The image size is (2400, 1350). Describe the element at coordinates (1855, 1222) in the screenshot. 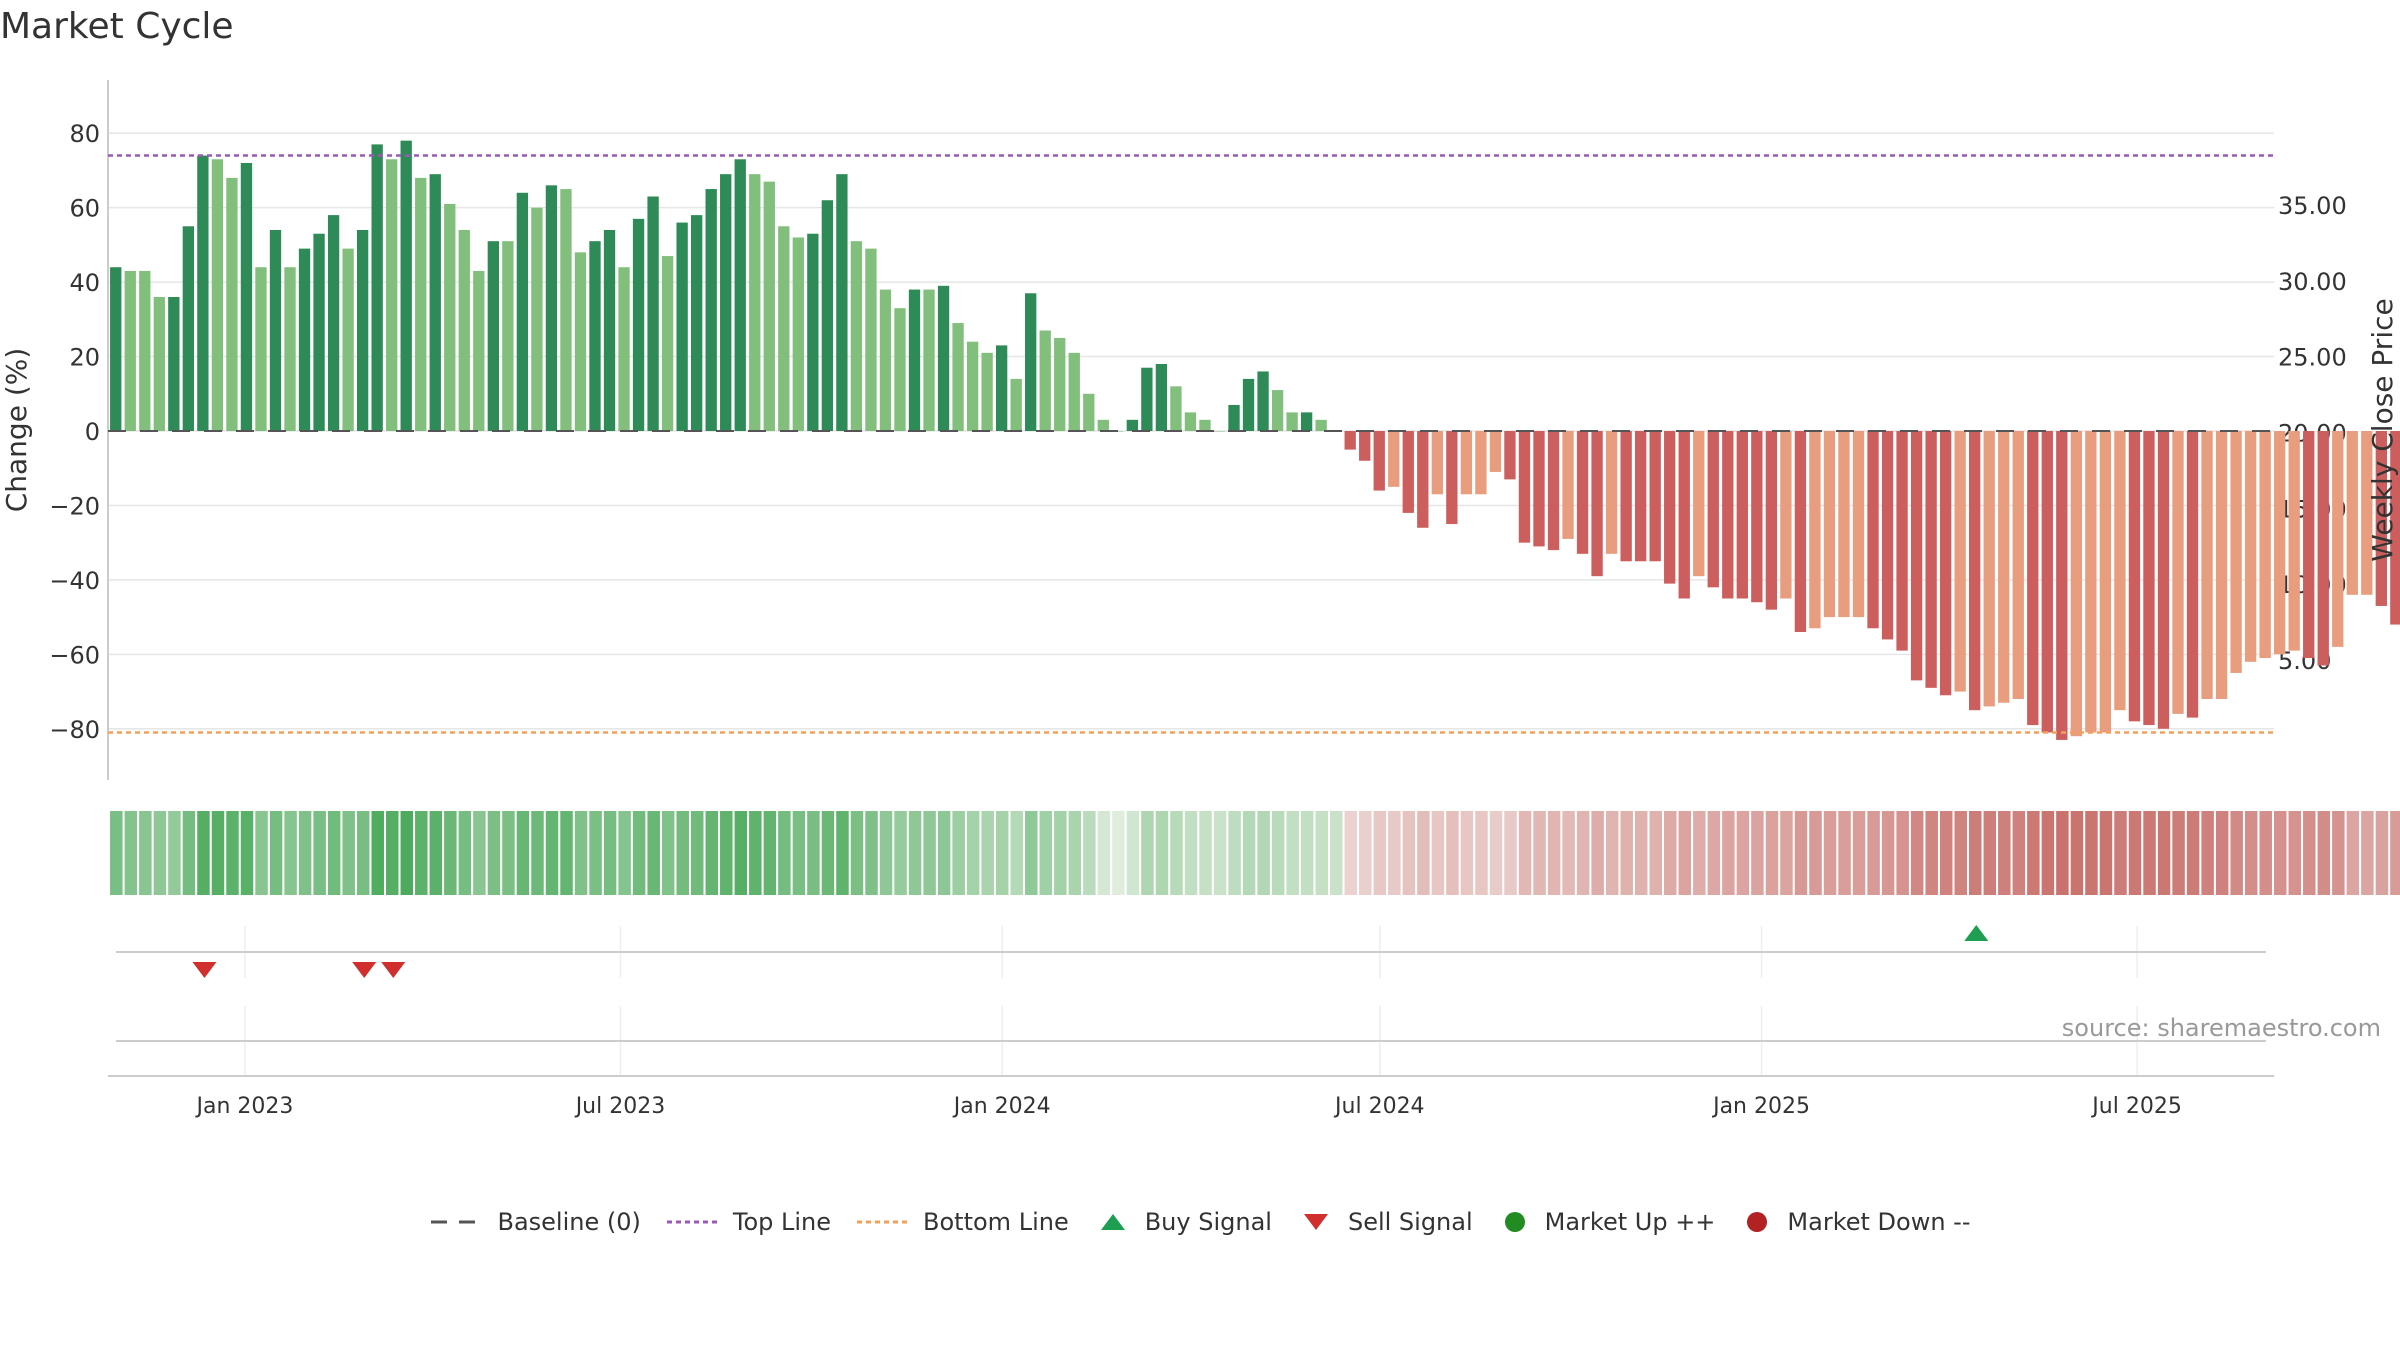

I see `legend-item-market-down: Market Down --` at that location.